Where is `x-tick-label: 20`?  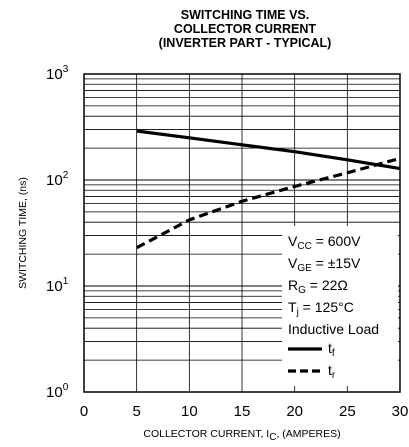 x-tick-label: 20 is located at coordinates (294, 411).